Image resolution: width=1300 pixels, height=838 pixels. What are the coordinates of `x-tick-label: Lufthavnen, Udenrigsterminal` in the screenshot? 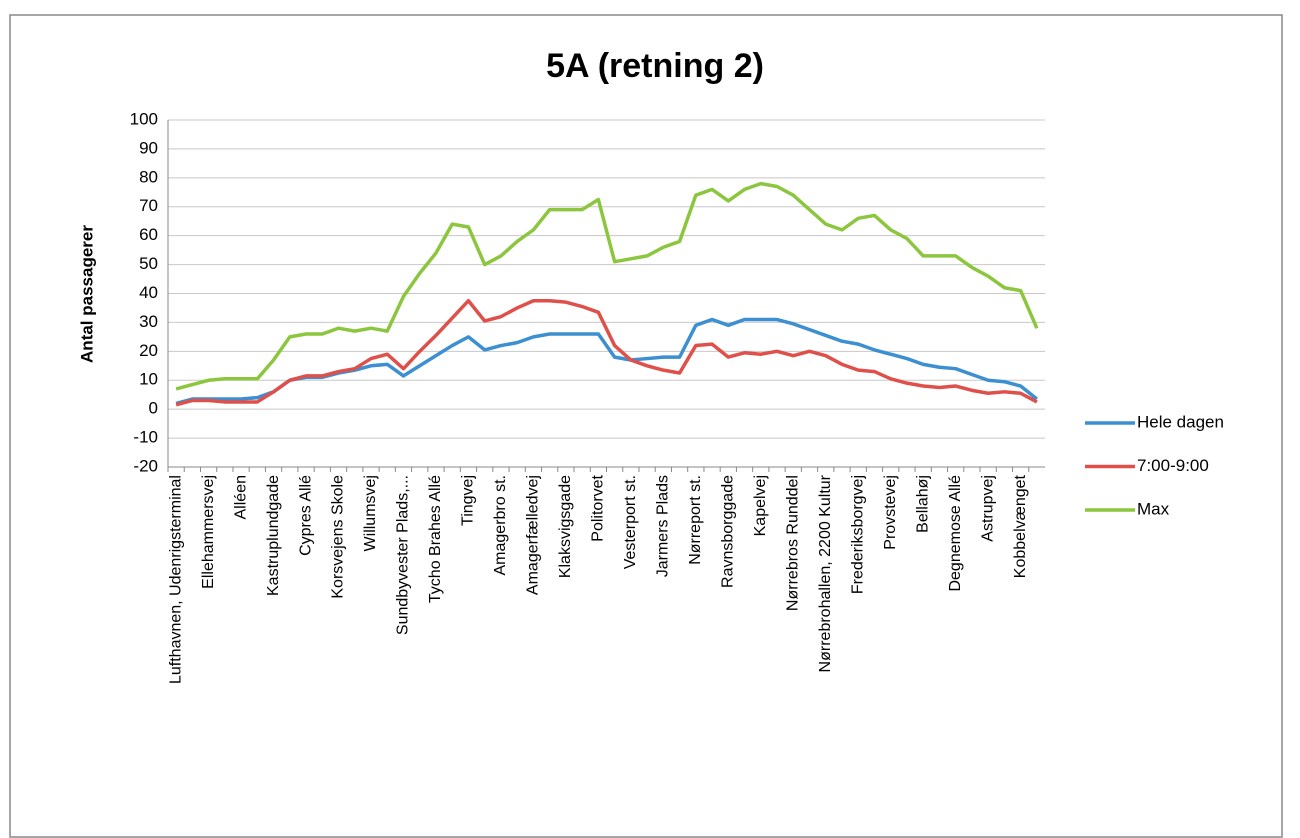 It's located at (175, 579).